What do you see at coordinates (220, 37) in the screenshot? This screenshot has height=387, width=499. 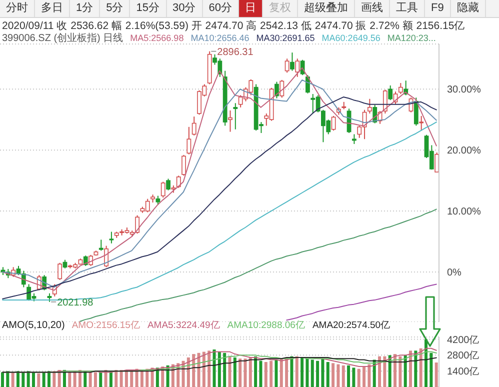 I see `text: MA10:2656.46` at bounding box center [220, 37].